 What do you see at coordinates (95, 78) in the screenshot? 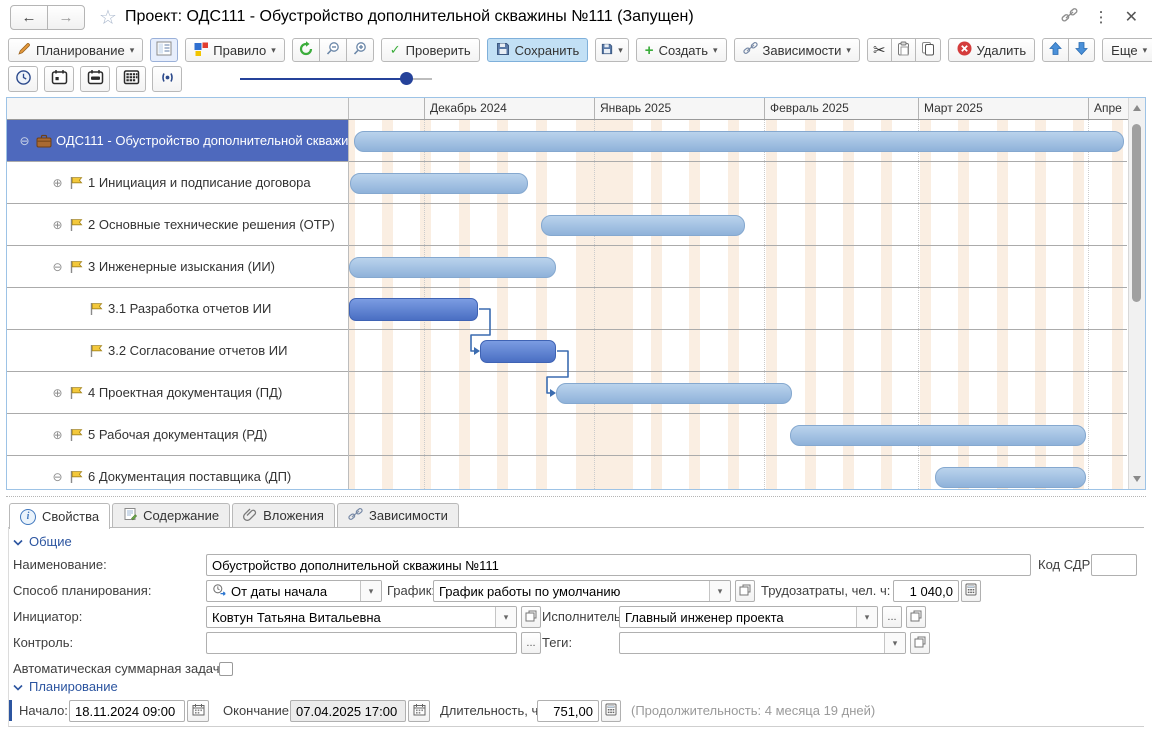
I see `calendar-week-icon-button` at bounding box center [95, 78].